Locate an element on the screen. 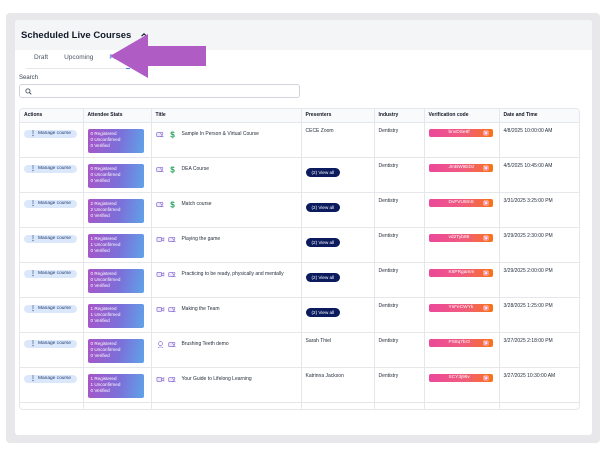 This screenshot has height=449, width=606. attendee-stats-cell: 1 Registered 1 Unconfirmed 0 Verified is located at coordinates (117, 245).